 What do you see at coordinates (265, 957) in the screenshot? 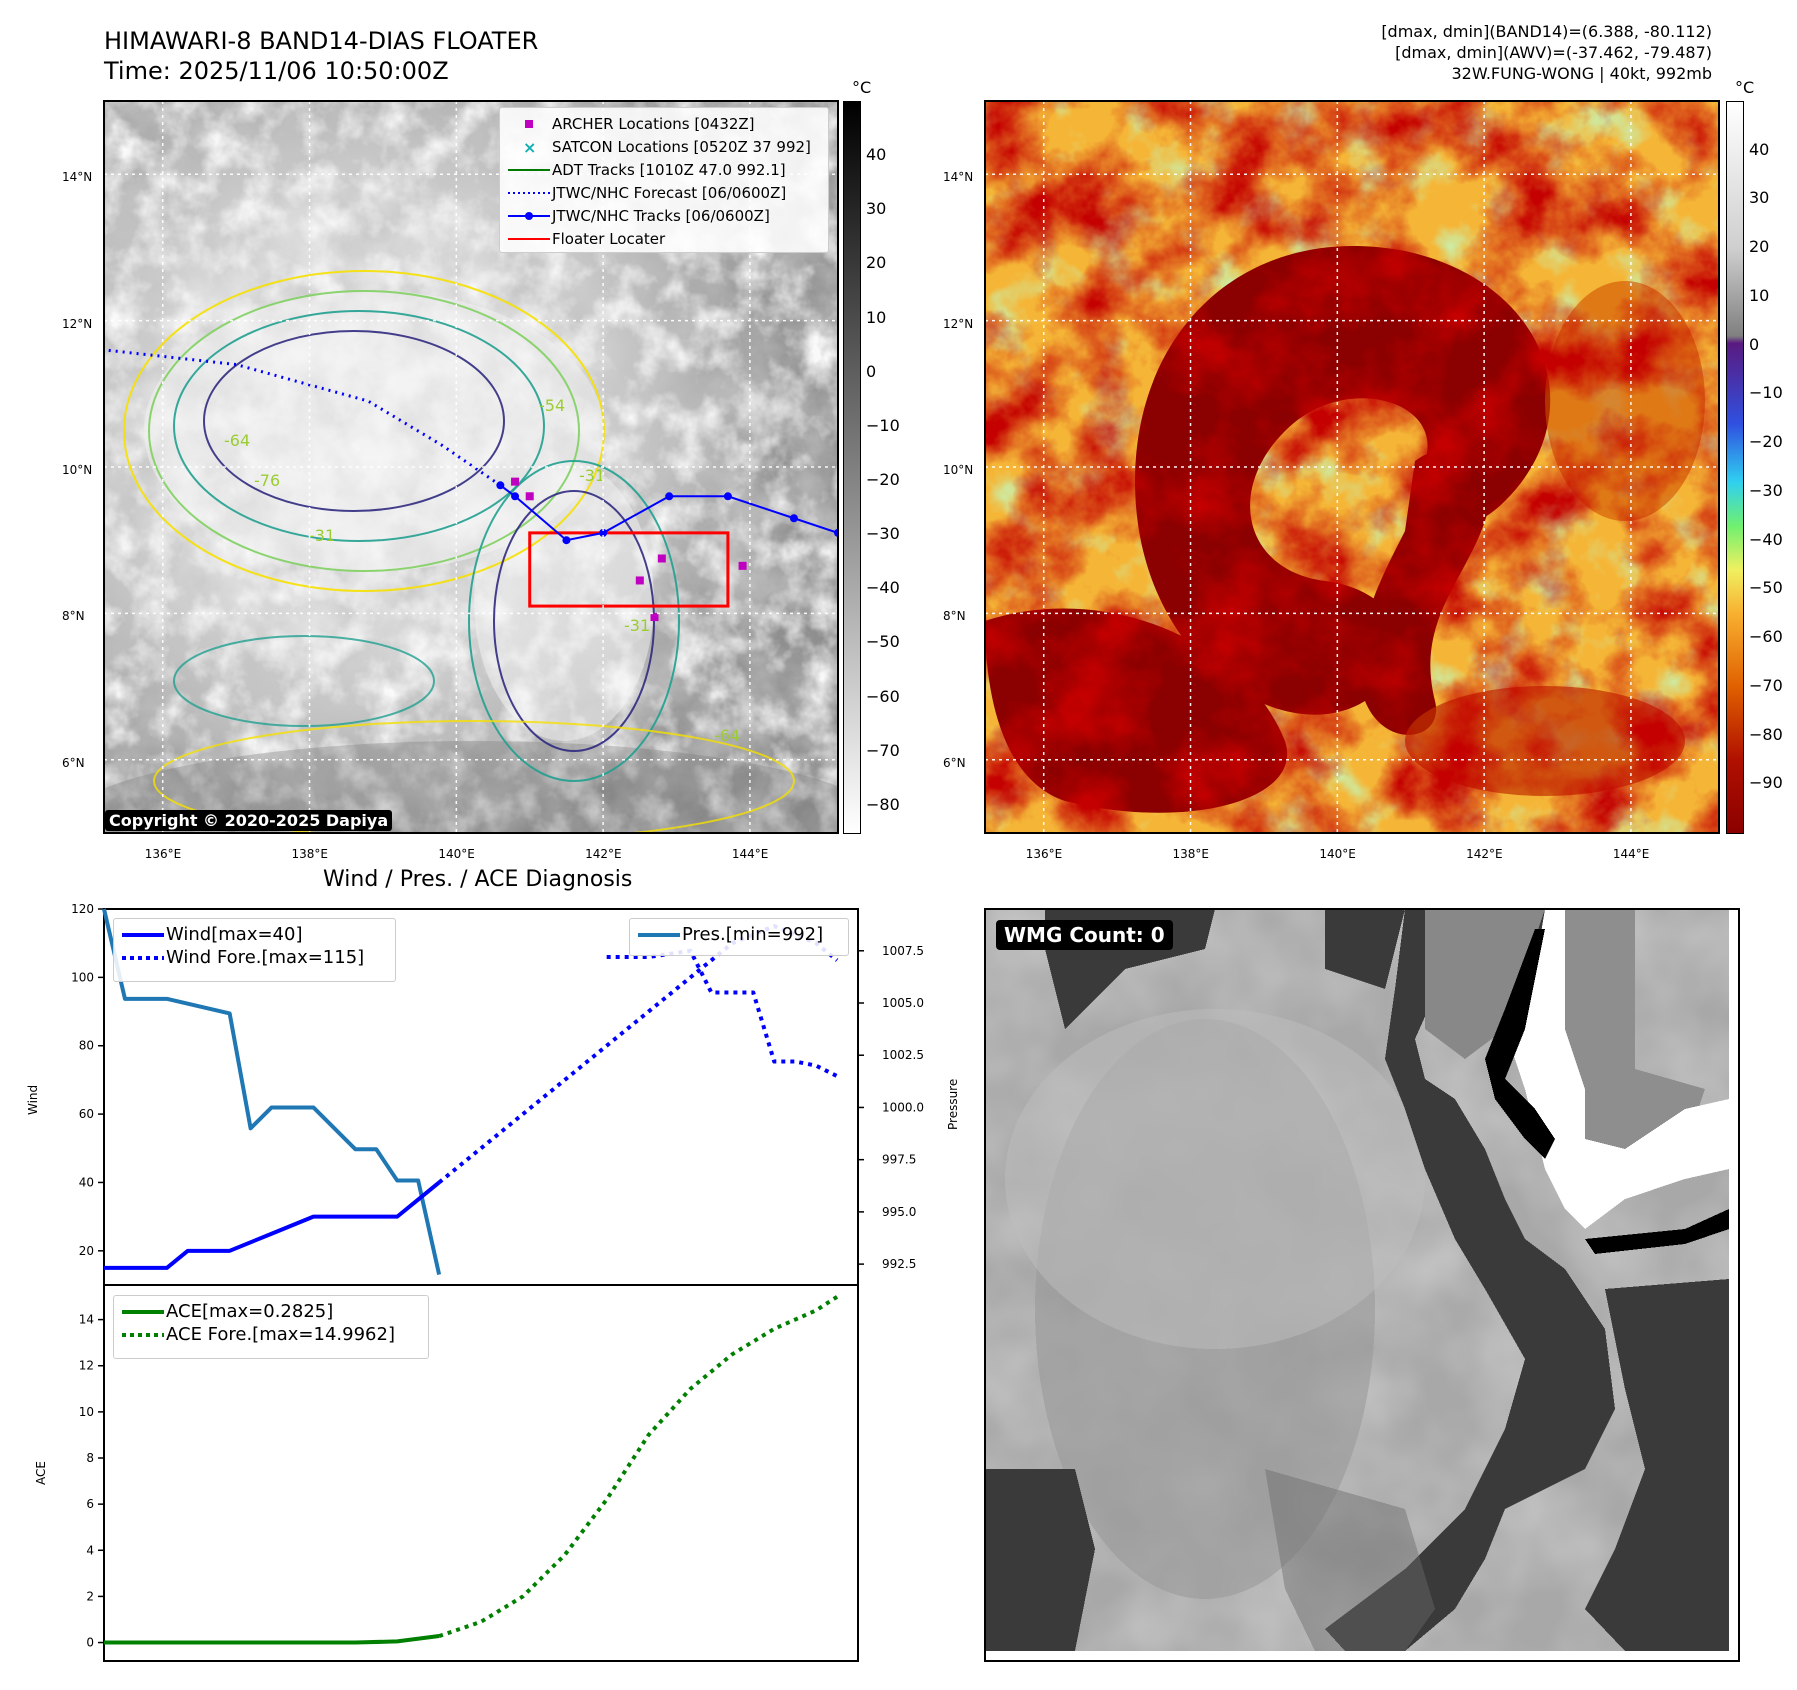
I see `wind-fore-legend-label: Wind Fore.[max=115]` at bounding box center [265, 957].